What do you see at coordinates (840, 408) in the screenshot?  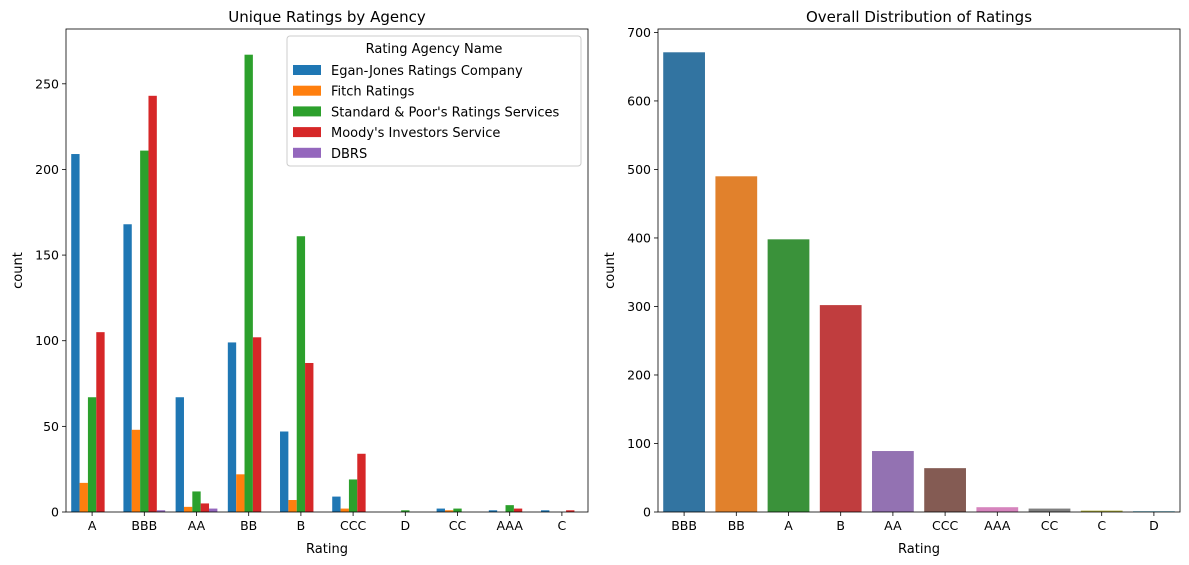 I see `bar-b` at bounding box center [840, 408].